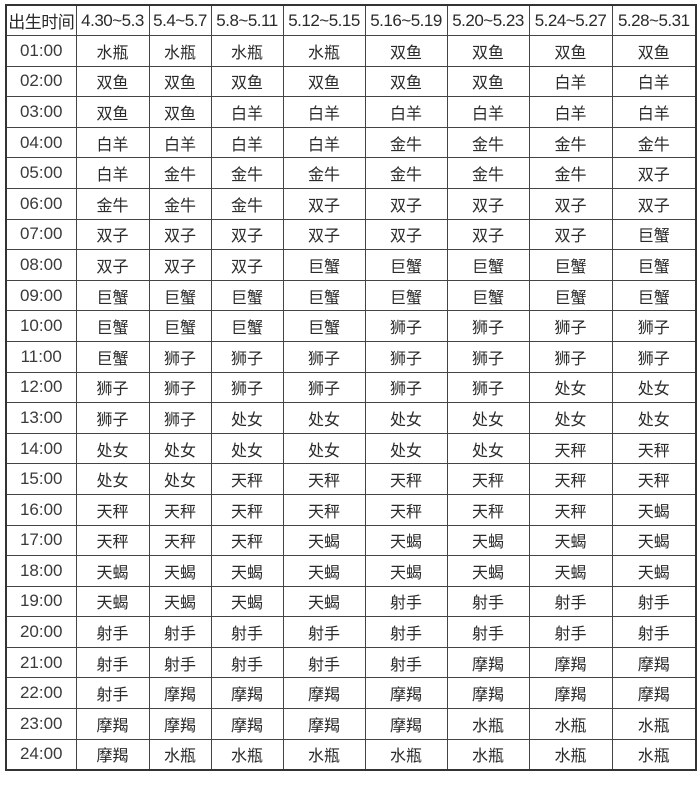  Describe the element at coordinates (351, 142) in the screenshot. I see `table-row: 04:00 白羊 白羊 白羊 白羊 金牛 金牛 金牛 金牛` at that location.